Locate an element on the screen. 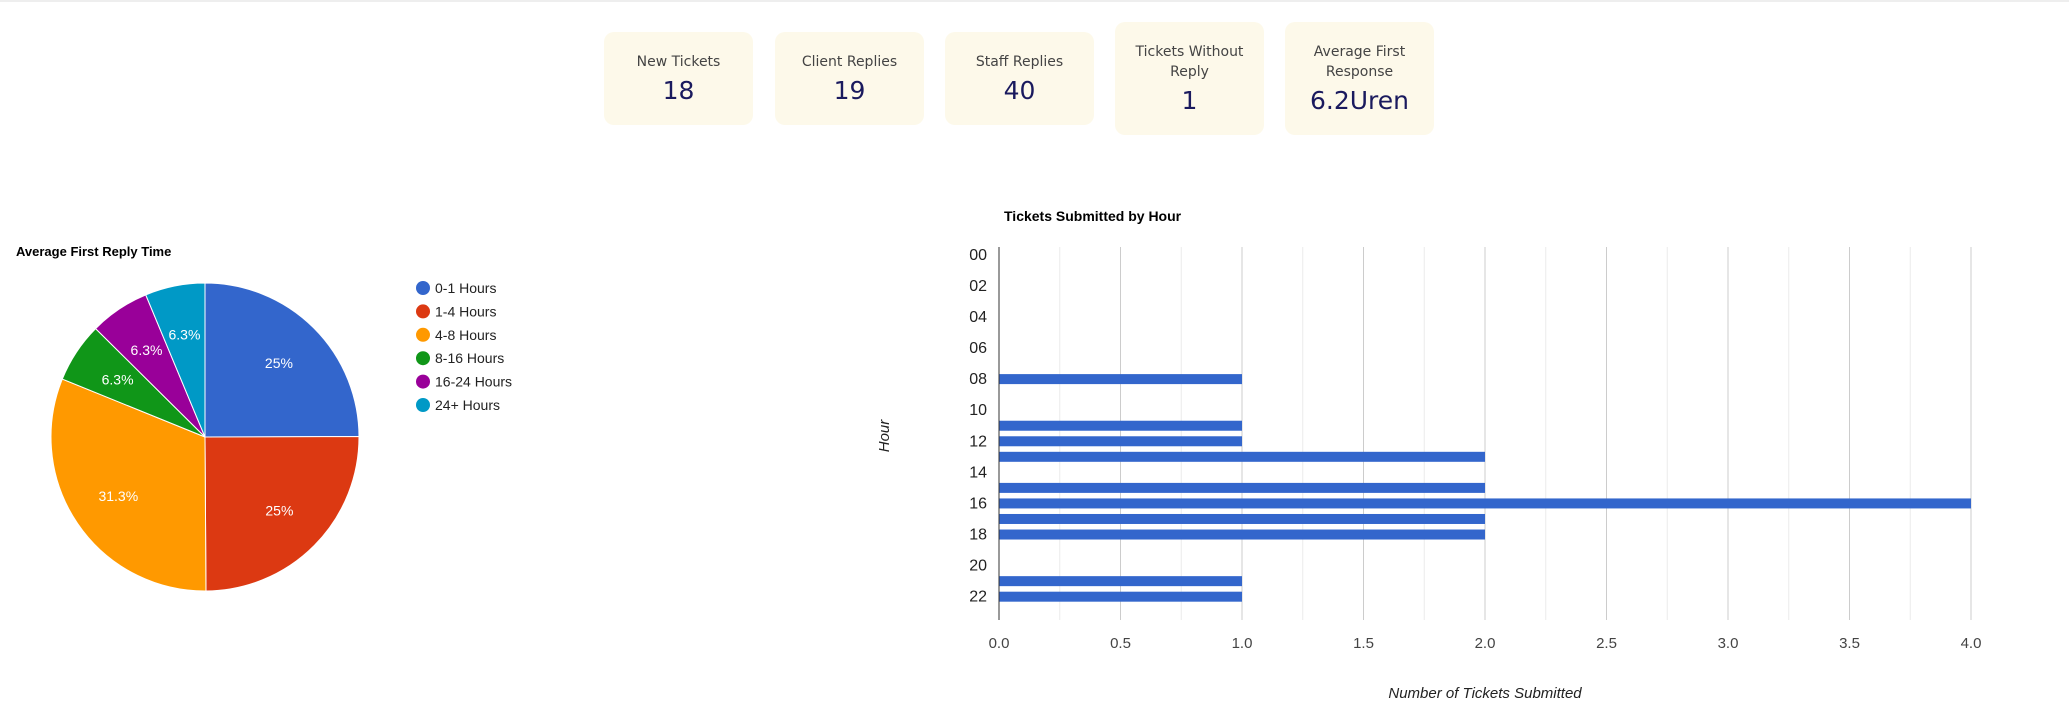 The height and width of the screenshot is (720, 2069). stat-label: Staff Replies is located at coordinates (1019, 62).